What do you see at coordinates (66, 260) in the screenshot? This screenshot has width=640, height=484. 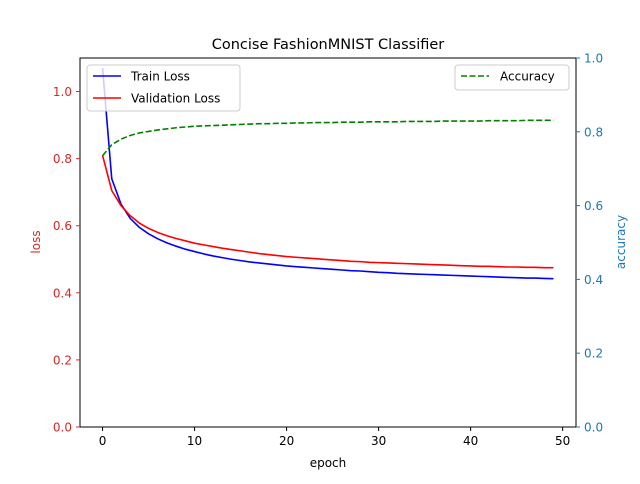 I see `left-axis-ticks: 0.0 0.2 0.4 0.6 0.8 1.0` at bounding box center [66, 260].